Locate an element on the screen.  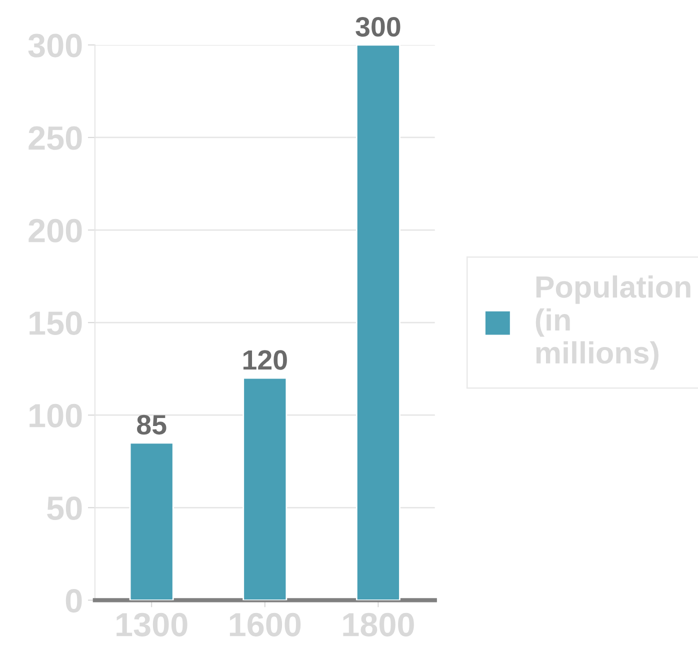
data-label: 120 is located at coordinates (265, 360).